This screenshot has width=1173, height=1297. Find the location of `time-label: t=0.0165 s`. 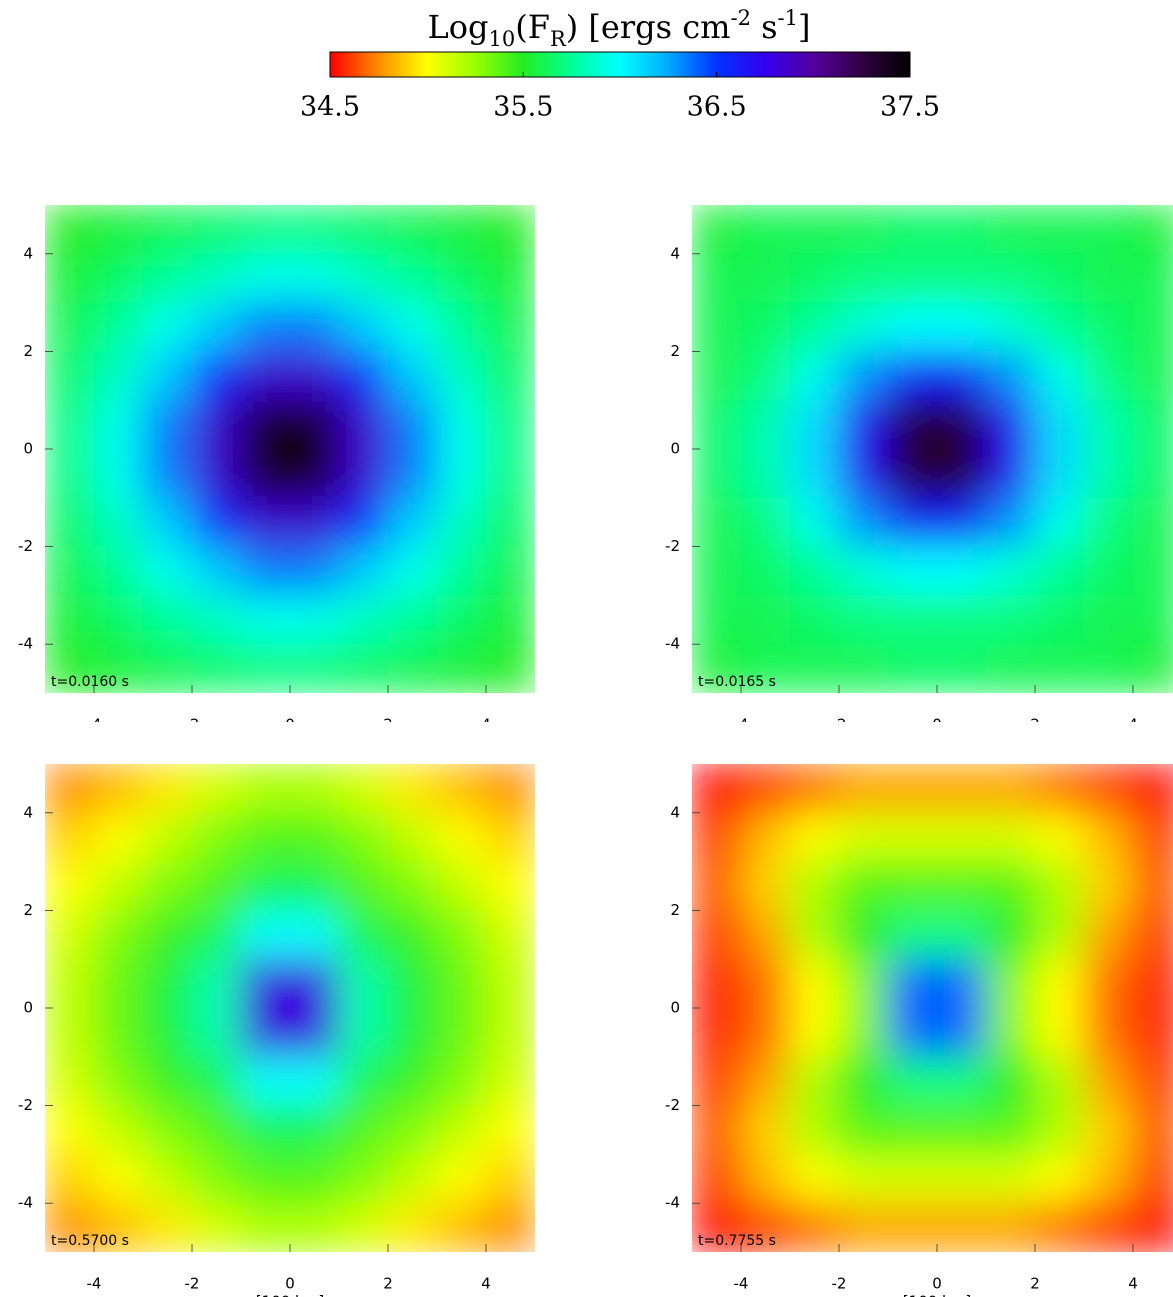

time-label: t=0.0165 s is located at coordinates (737, 682).